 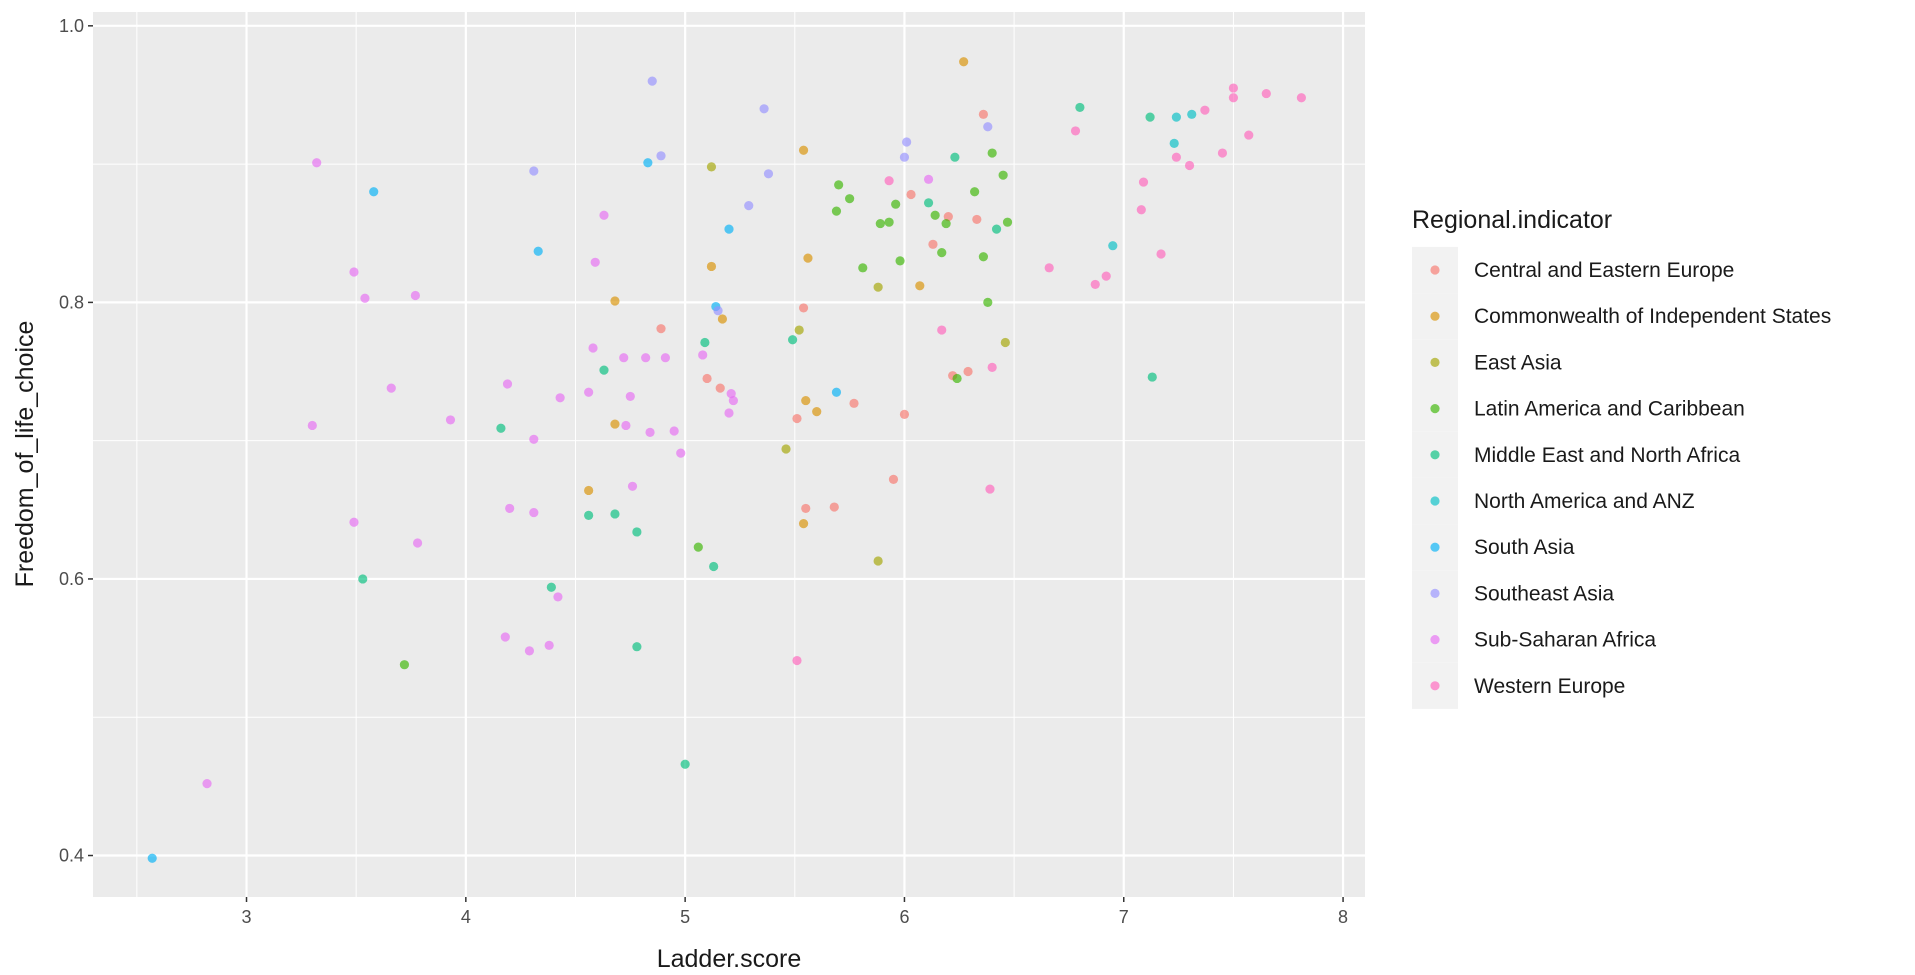 I want to click on y-tick-label: 0.8, so click(x=71, y=302).